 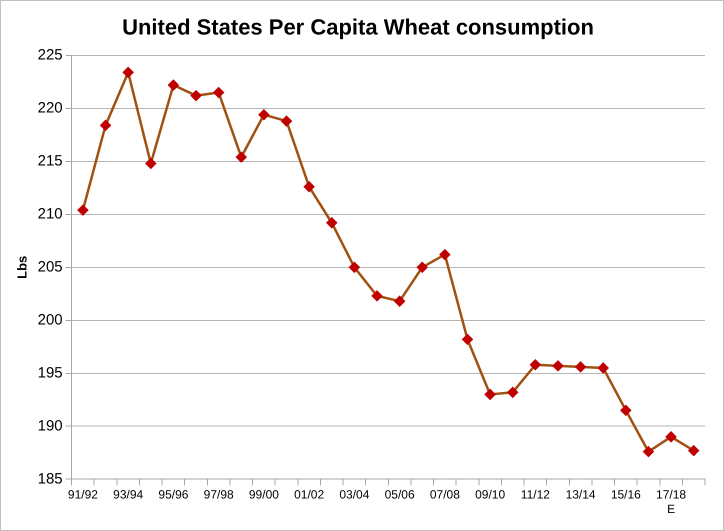 I want to click on x-tick-label: 09/10, so click(x=490, y=495).